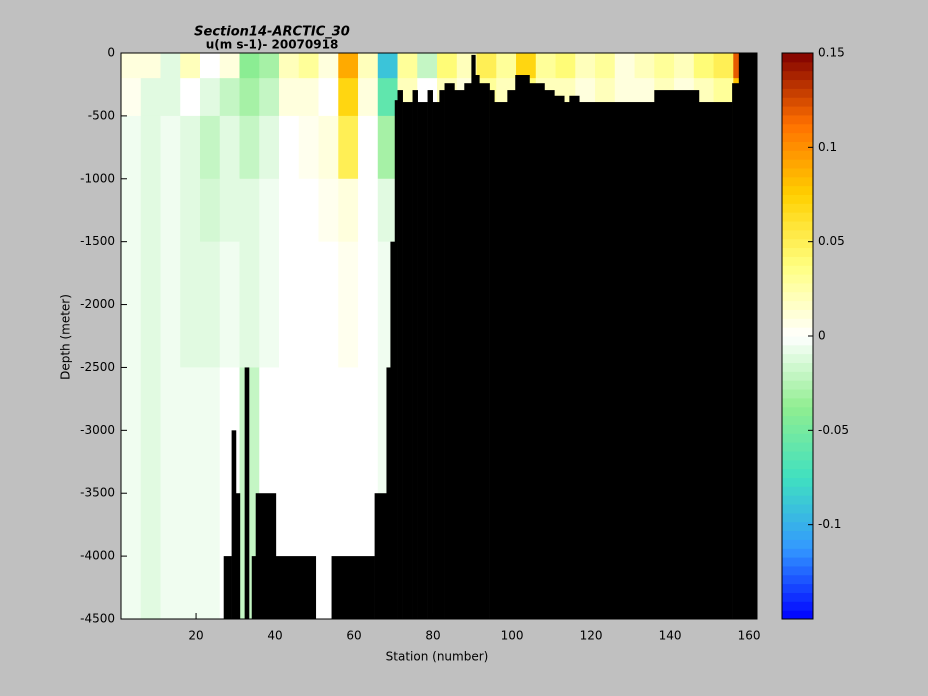  What do you see at coordinates (66, 337) in the screenshot?
I see `y-axis-label: Depth (meter)` at bounding box center [66, 337].